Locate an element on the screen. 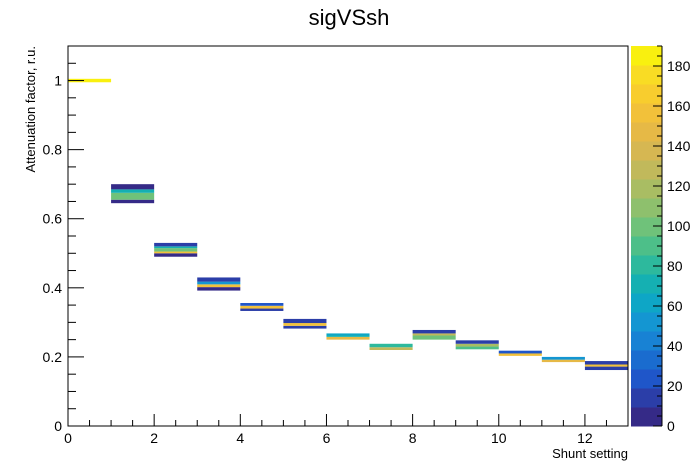 The width and height of the screenshot is (698, 474). colorbar-tick-label: 40 is located at coordinates (675, 346).